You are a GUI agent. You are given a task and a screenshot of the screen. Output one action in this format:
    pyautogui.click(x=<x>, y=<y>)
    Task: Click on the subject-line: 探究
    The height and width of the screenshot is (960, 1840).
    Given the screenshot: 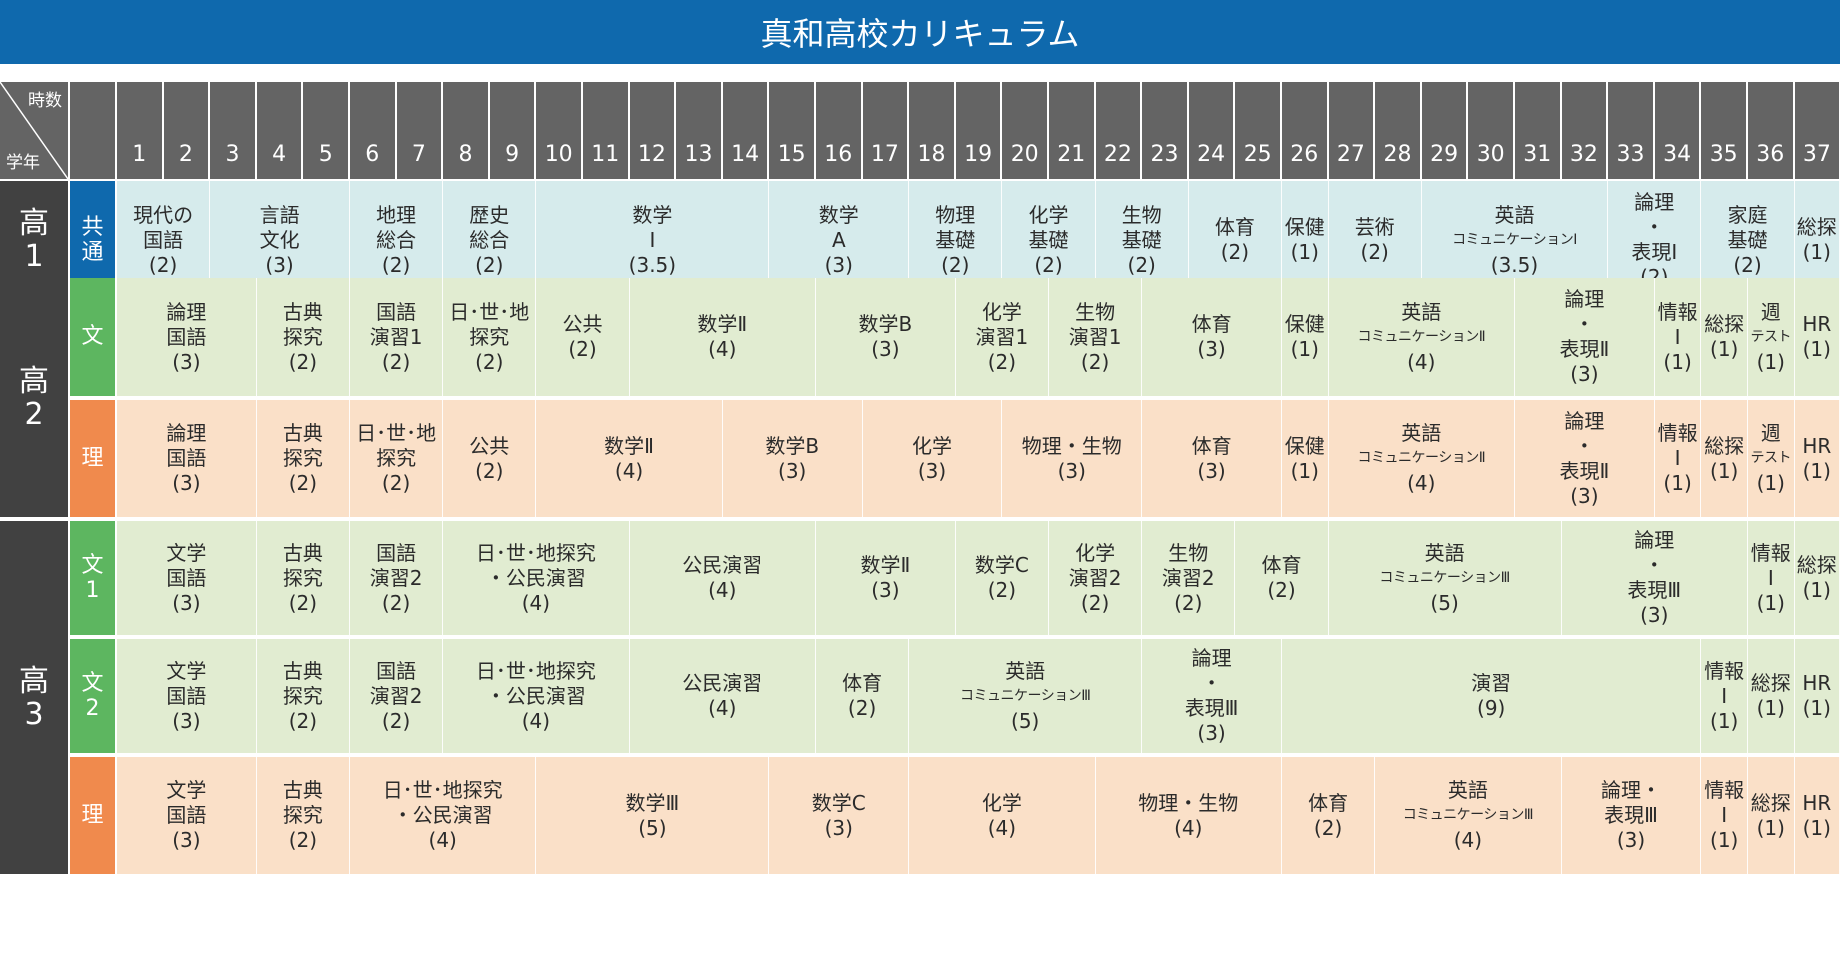 What is the action you would take?
    pyautogui.click(x=302, y=458)
    